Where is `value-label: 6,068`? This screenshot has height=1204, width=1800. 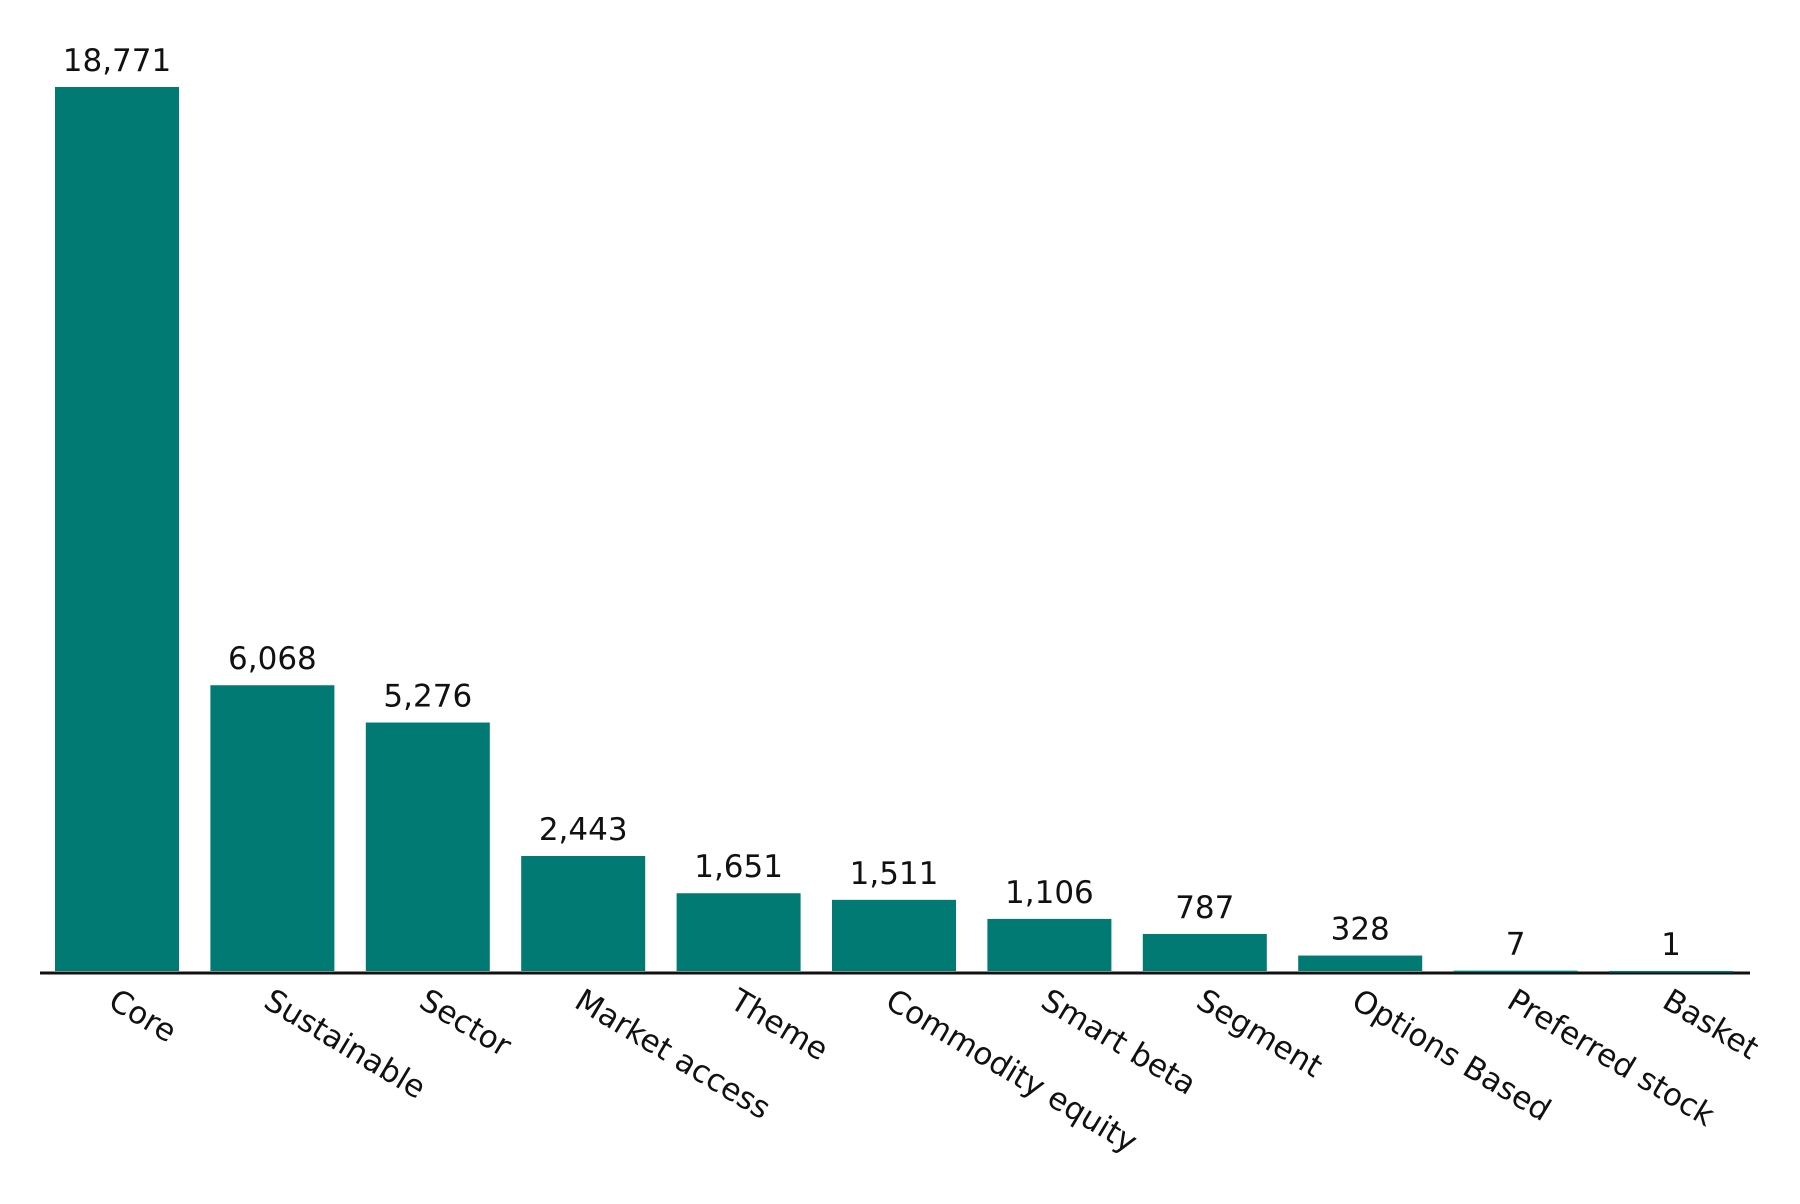
value-label: 6,068 is located at coordinates (272, 659).